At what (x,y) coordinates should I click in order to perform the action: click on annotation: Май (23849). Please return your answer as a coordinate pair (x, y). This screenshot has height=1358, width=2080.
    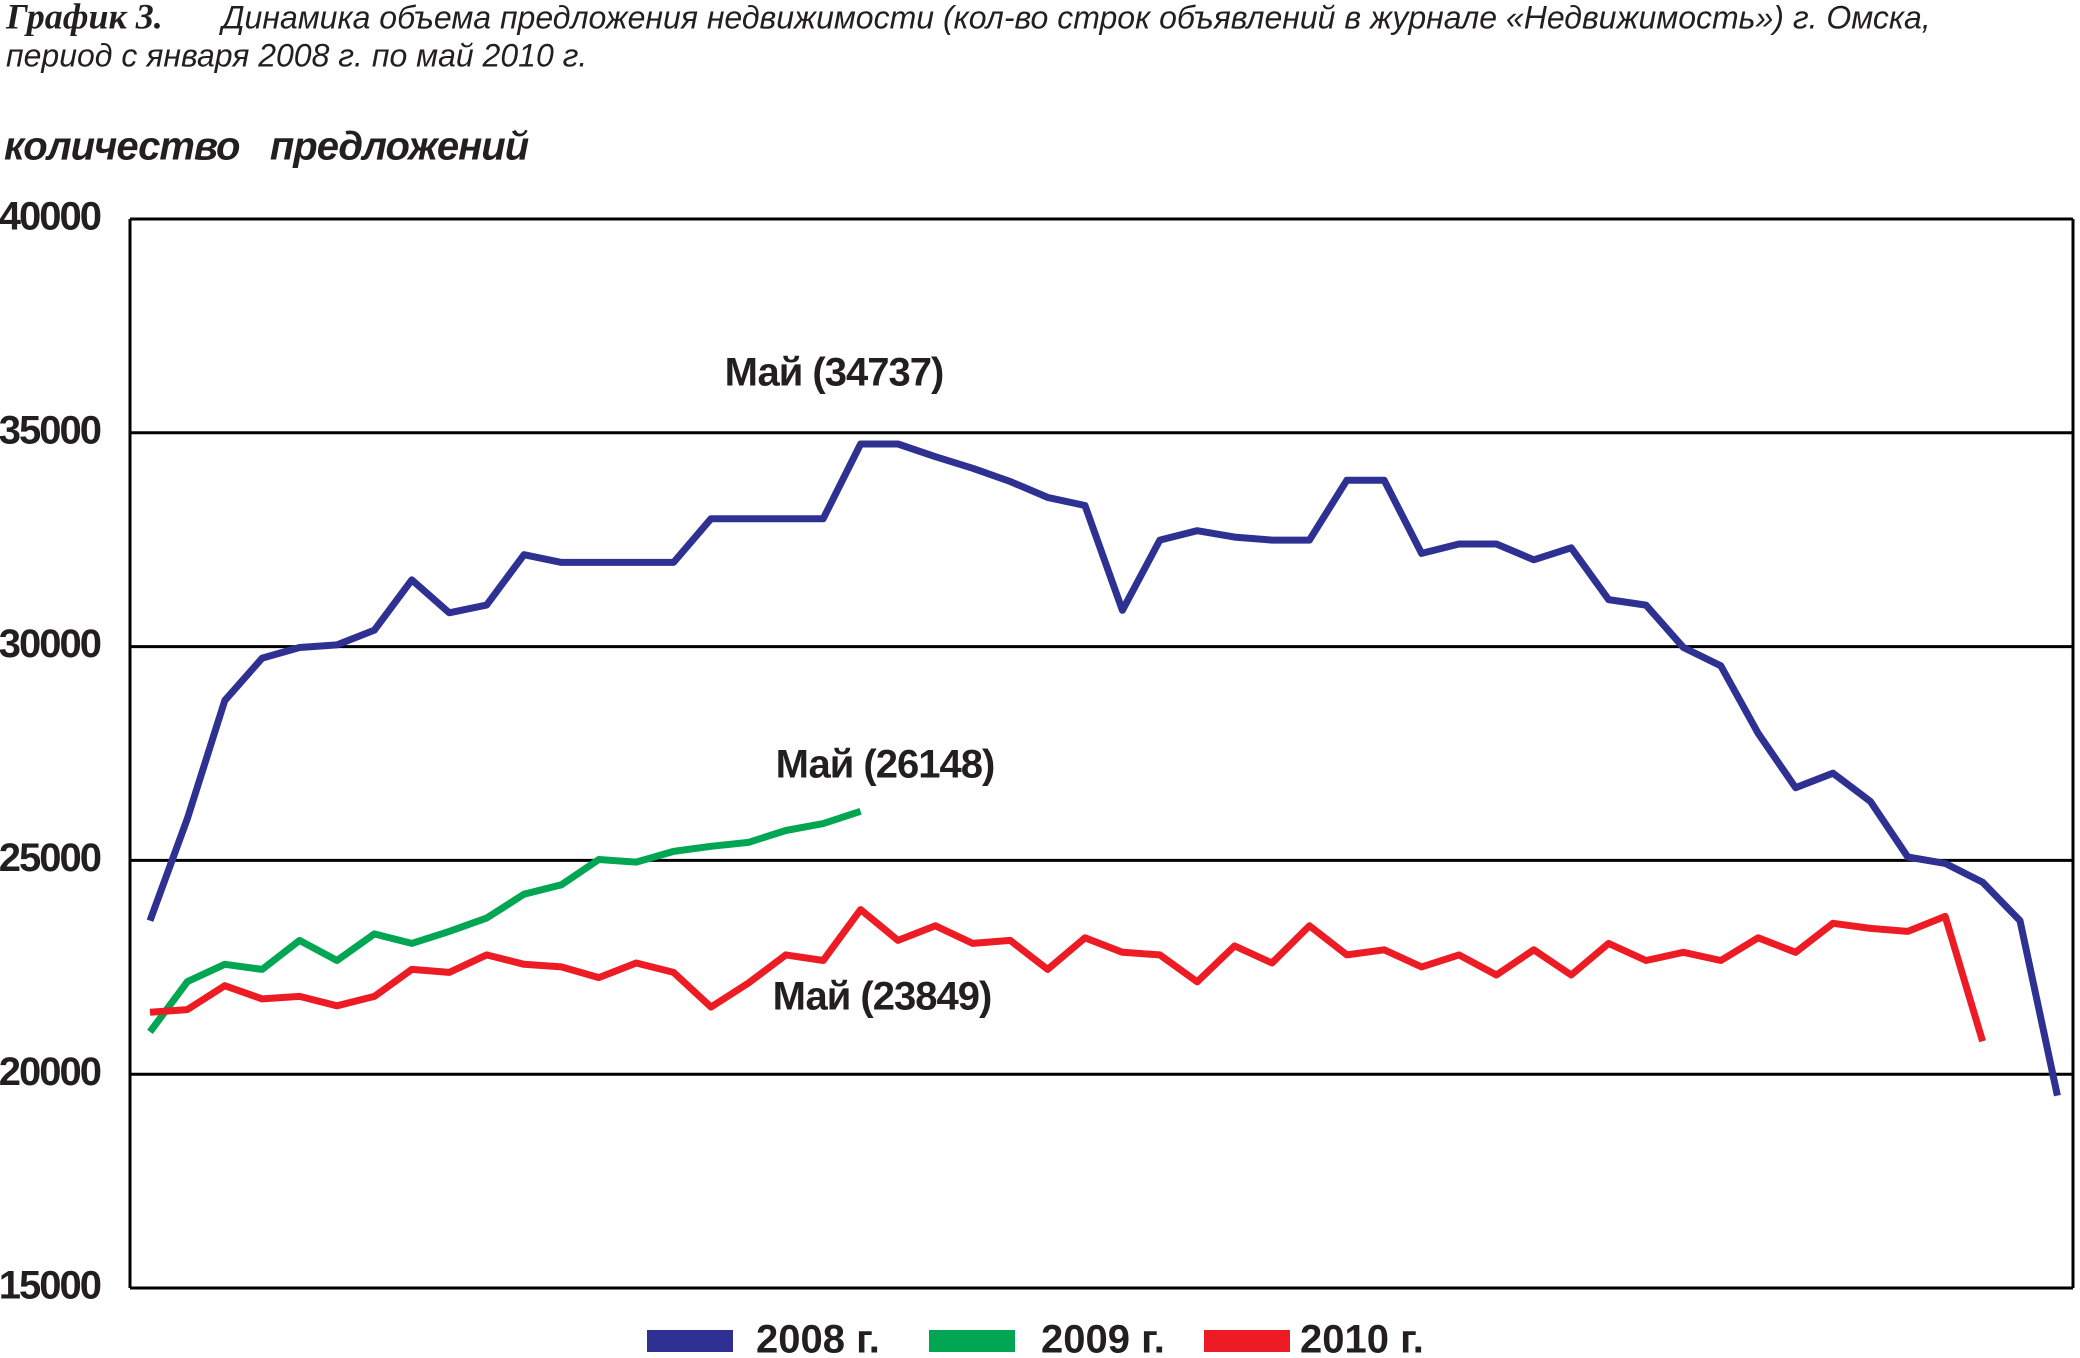
    Looking at the image, I should click on (882, 997).